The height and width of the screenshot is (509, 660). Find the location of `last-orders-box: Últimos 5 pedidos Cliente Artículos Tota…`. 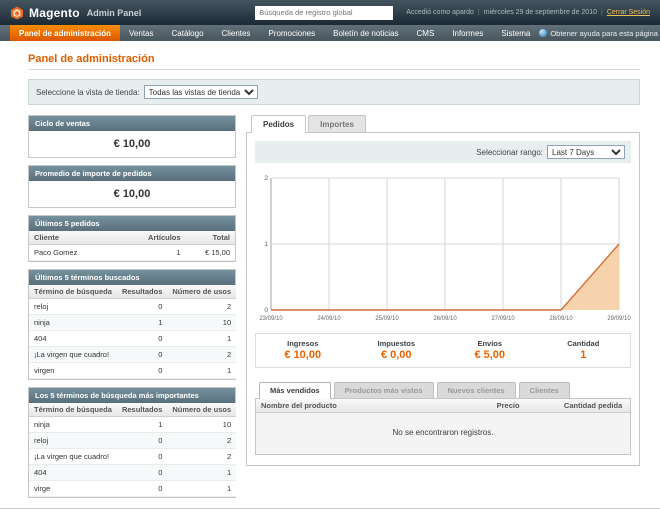

last-orders-box: Últimos 5 pedidos Cliente Artículos Tota… is located at coordinates (132, 238).